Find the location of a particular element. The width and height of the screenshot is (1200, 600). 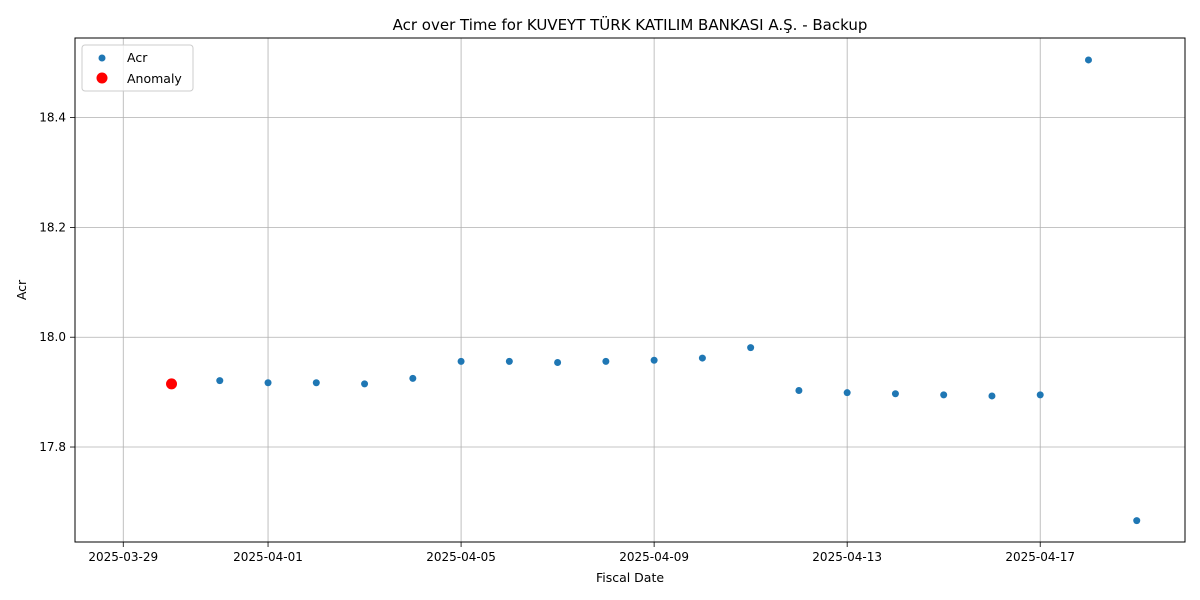

x-axis-label: Fiscal Date is located at coordinates (630, 577).